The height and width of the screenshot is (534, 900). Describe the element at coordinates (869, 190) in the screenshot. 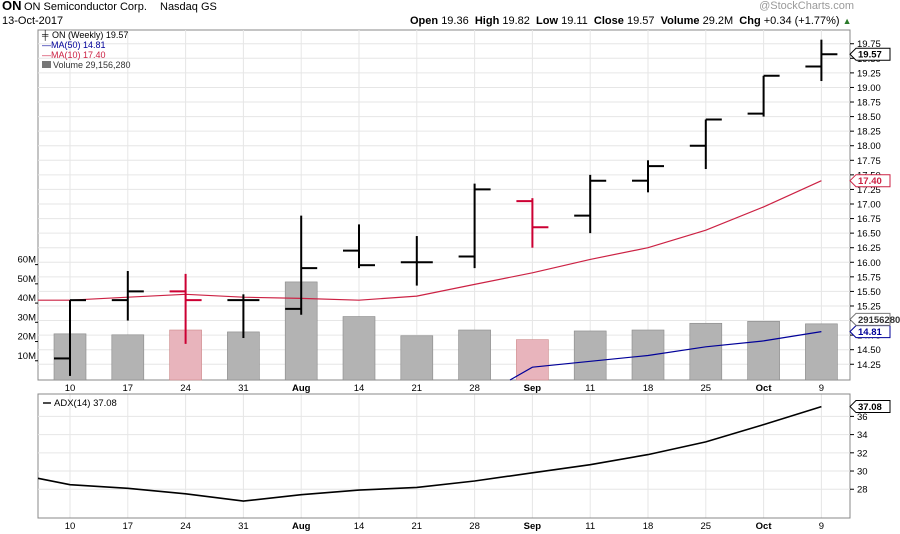

I see `price-tick-label: 17.25` at that location.